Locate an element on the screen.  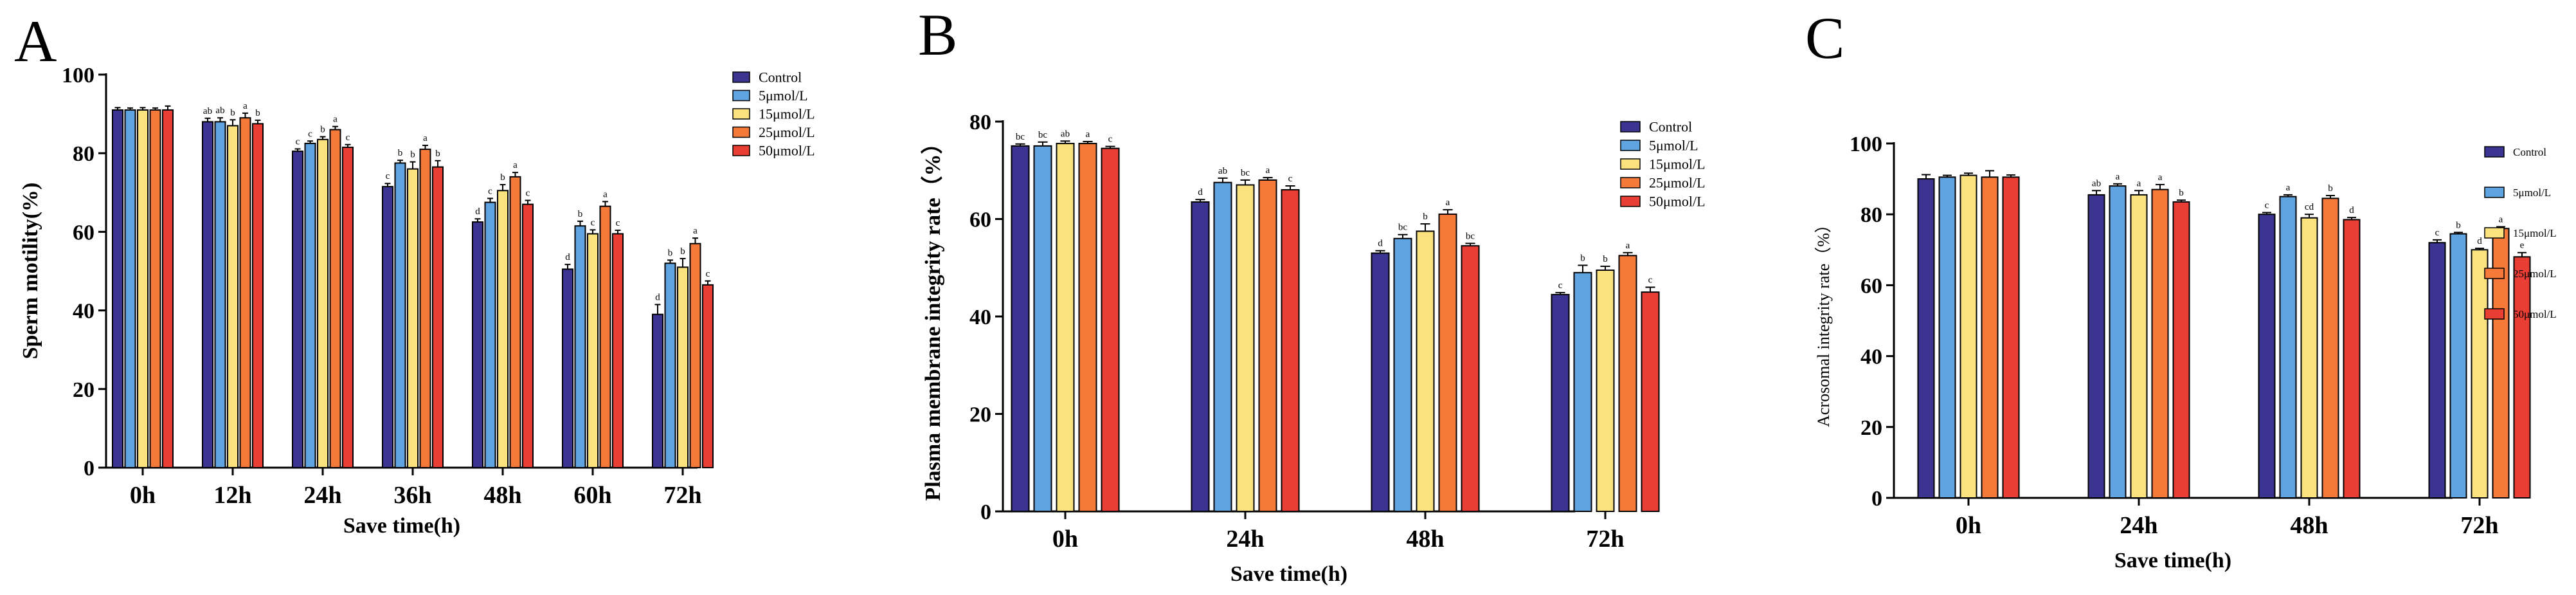
legend-label: 15μmol/L is located at coordinates (1677, 164).